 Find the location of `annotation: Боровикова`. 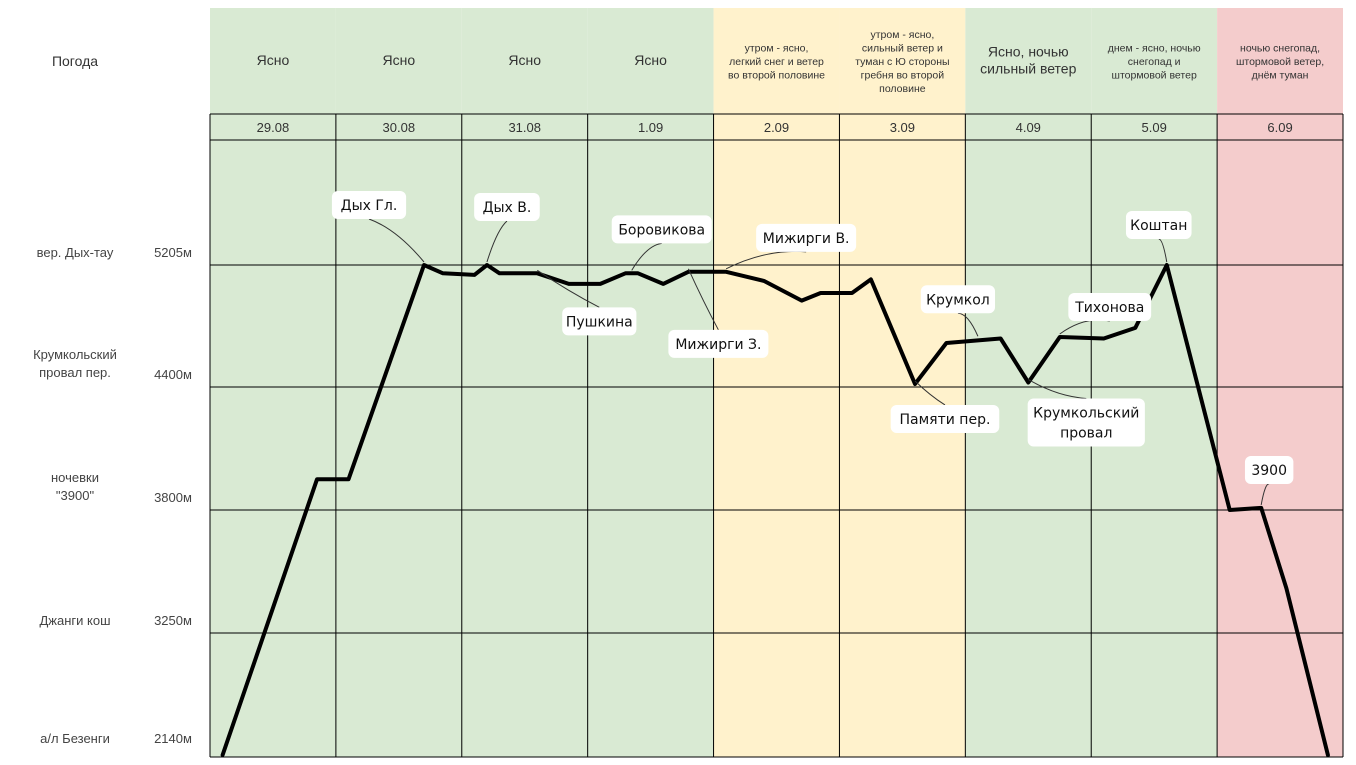

annotation: Боровикова is located at coordinates (661, 243).